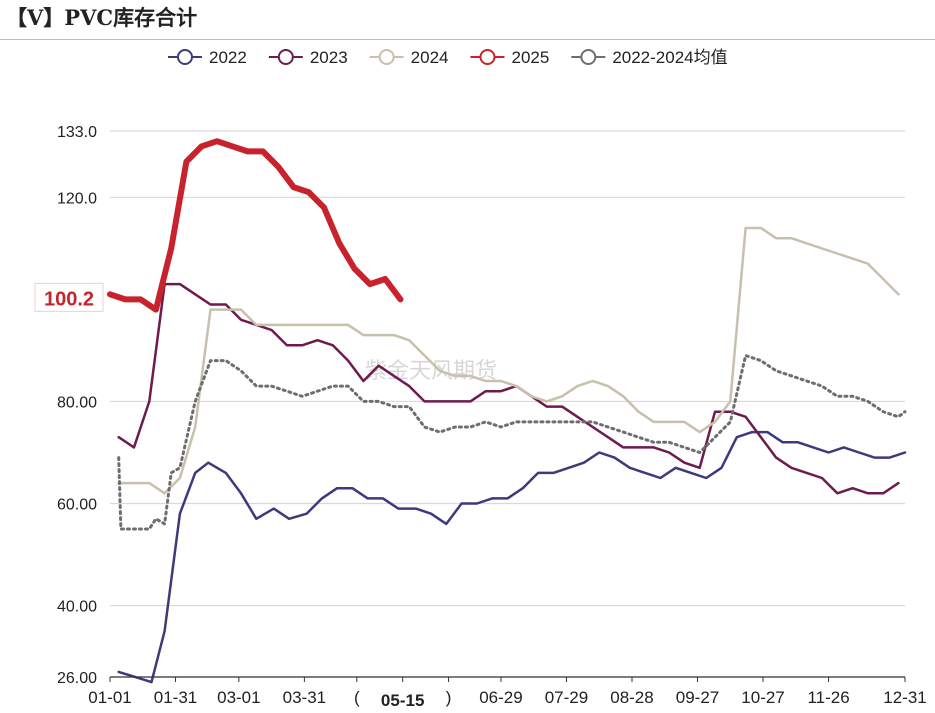 The image size is (935, 713). Describe the element at coordinates (509, 57) in the screenshot. I see `legend-item-2025: 2025` at that location.